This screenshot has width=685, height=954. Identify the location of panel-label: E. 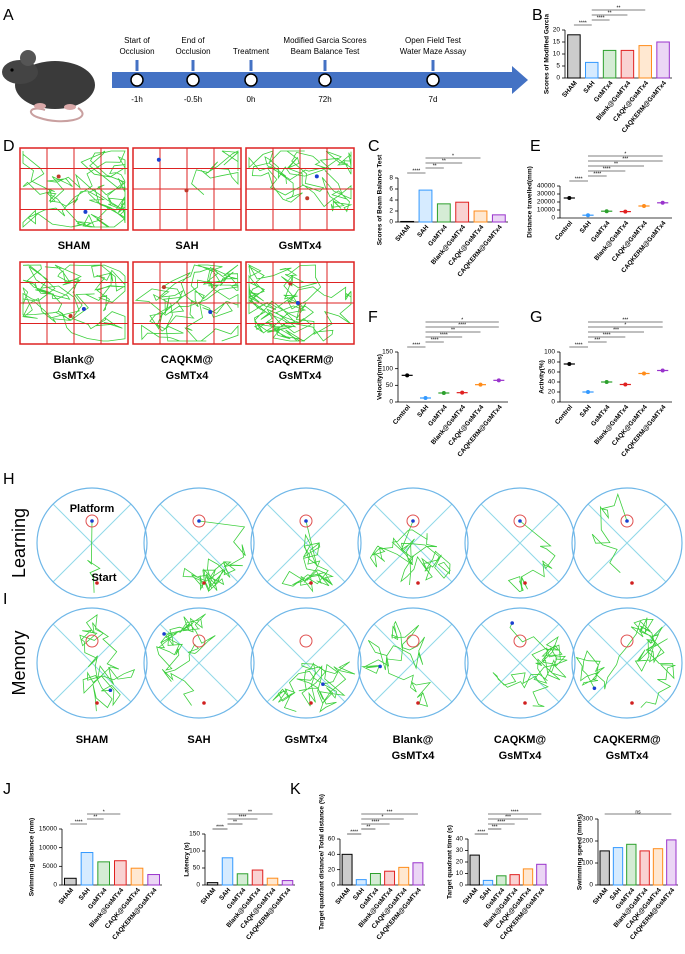
(535, 146).